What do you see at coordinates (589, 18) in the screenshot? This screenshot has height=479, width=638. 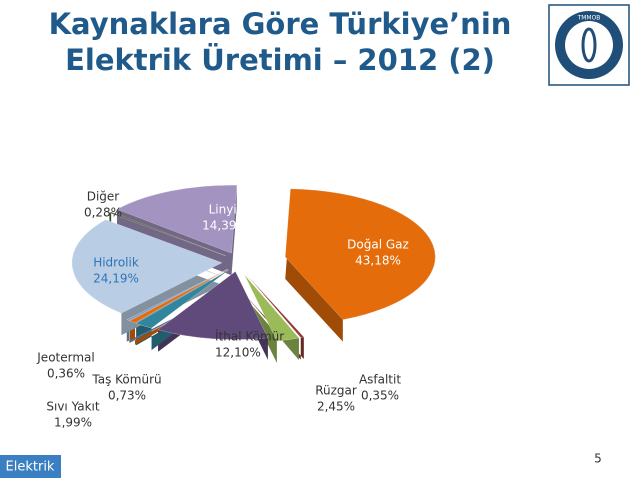 I see `logo-text: TMMOB` at bounding box center [589, 18].